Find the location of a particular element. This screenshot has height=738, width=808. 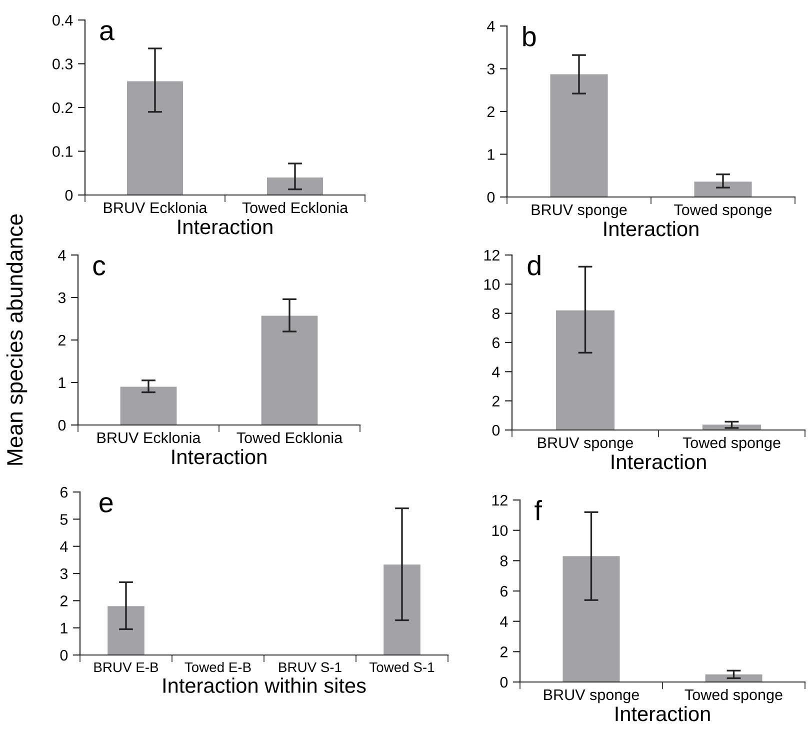

y-tick-label: 0.3 is located at coordinates (62, 64).